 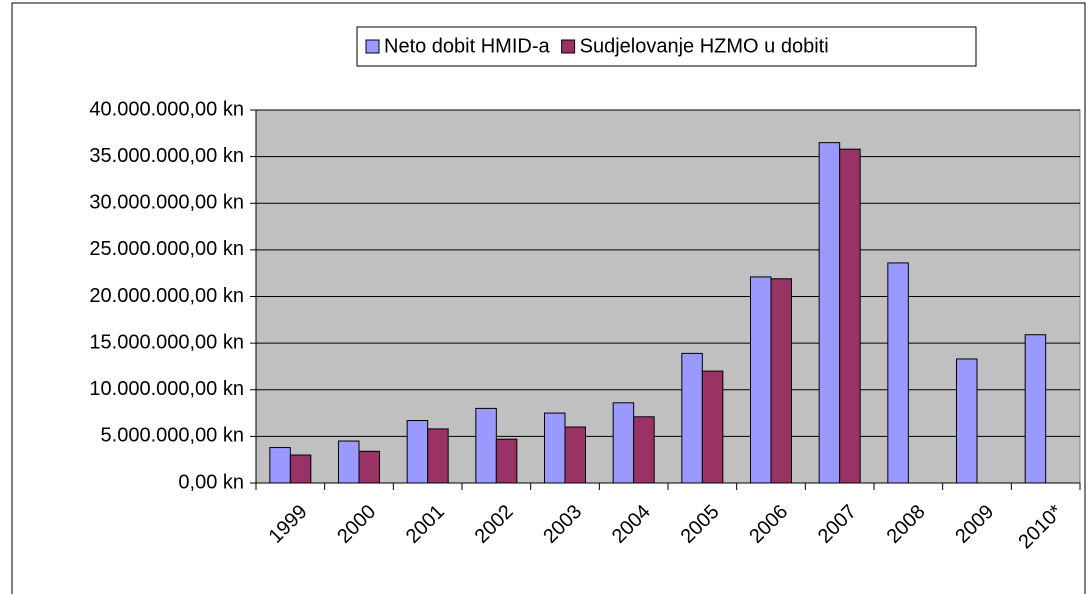 What do you see at coordinates (166, 342) in the screenshot?
I see `y-tick-label: 15.000.000,00 kn` at bounding box center [166, 342].